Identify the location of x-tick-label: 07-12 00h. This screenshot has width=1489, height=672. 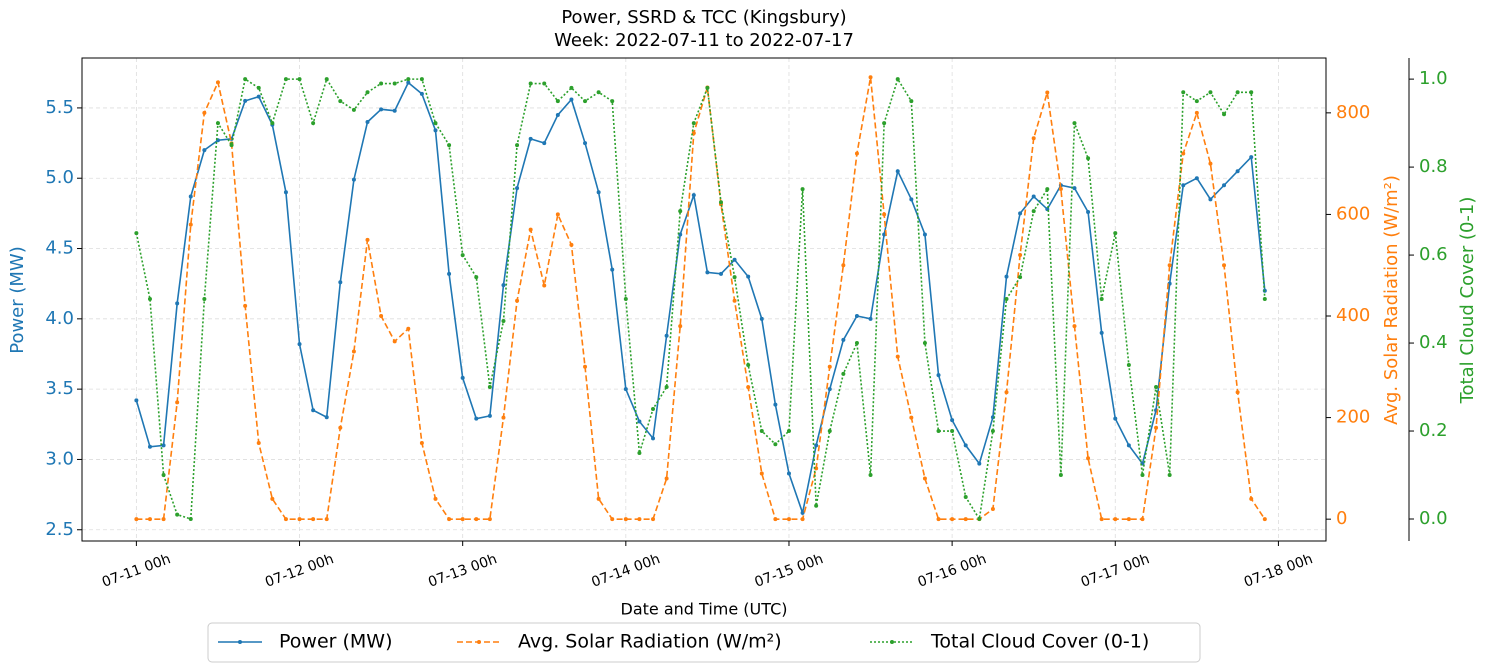
(299, 571).